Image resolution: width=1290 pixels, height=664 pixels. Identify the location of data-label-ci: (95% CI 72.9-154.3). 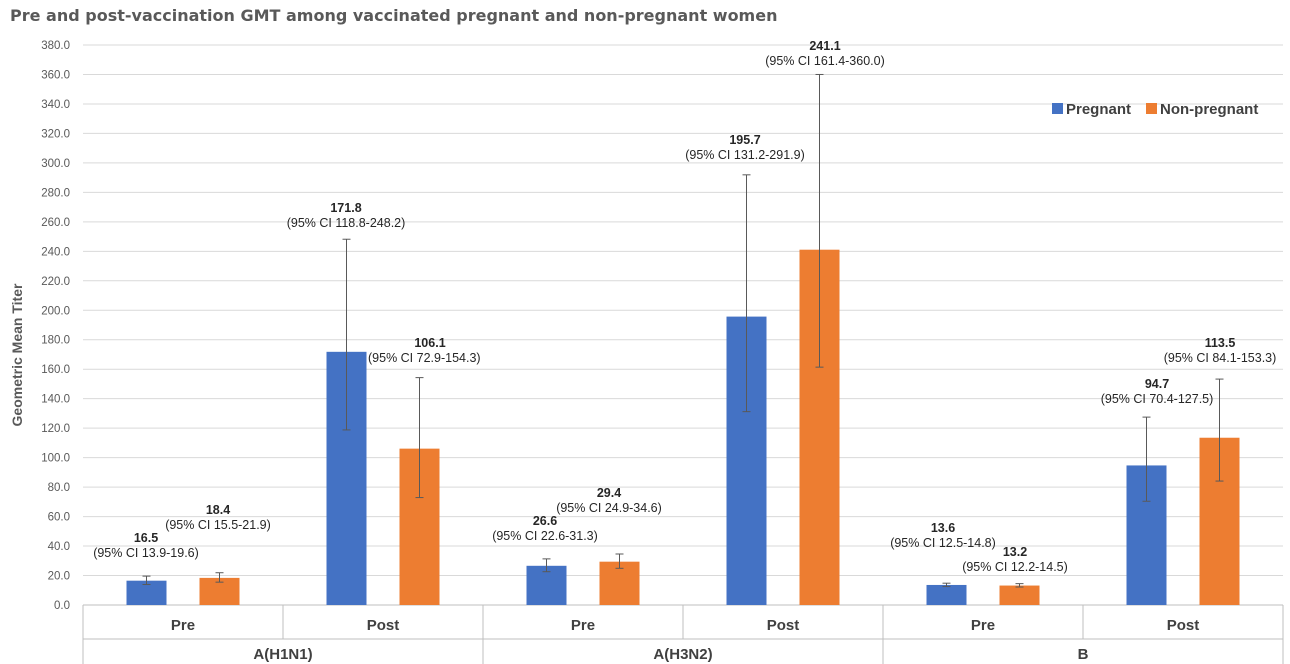
(424, 358).